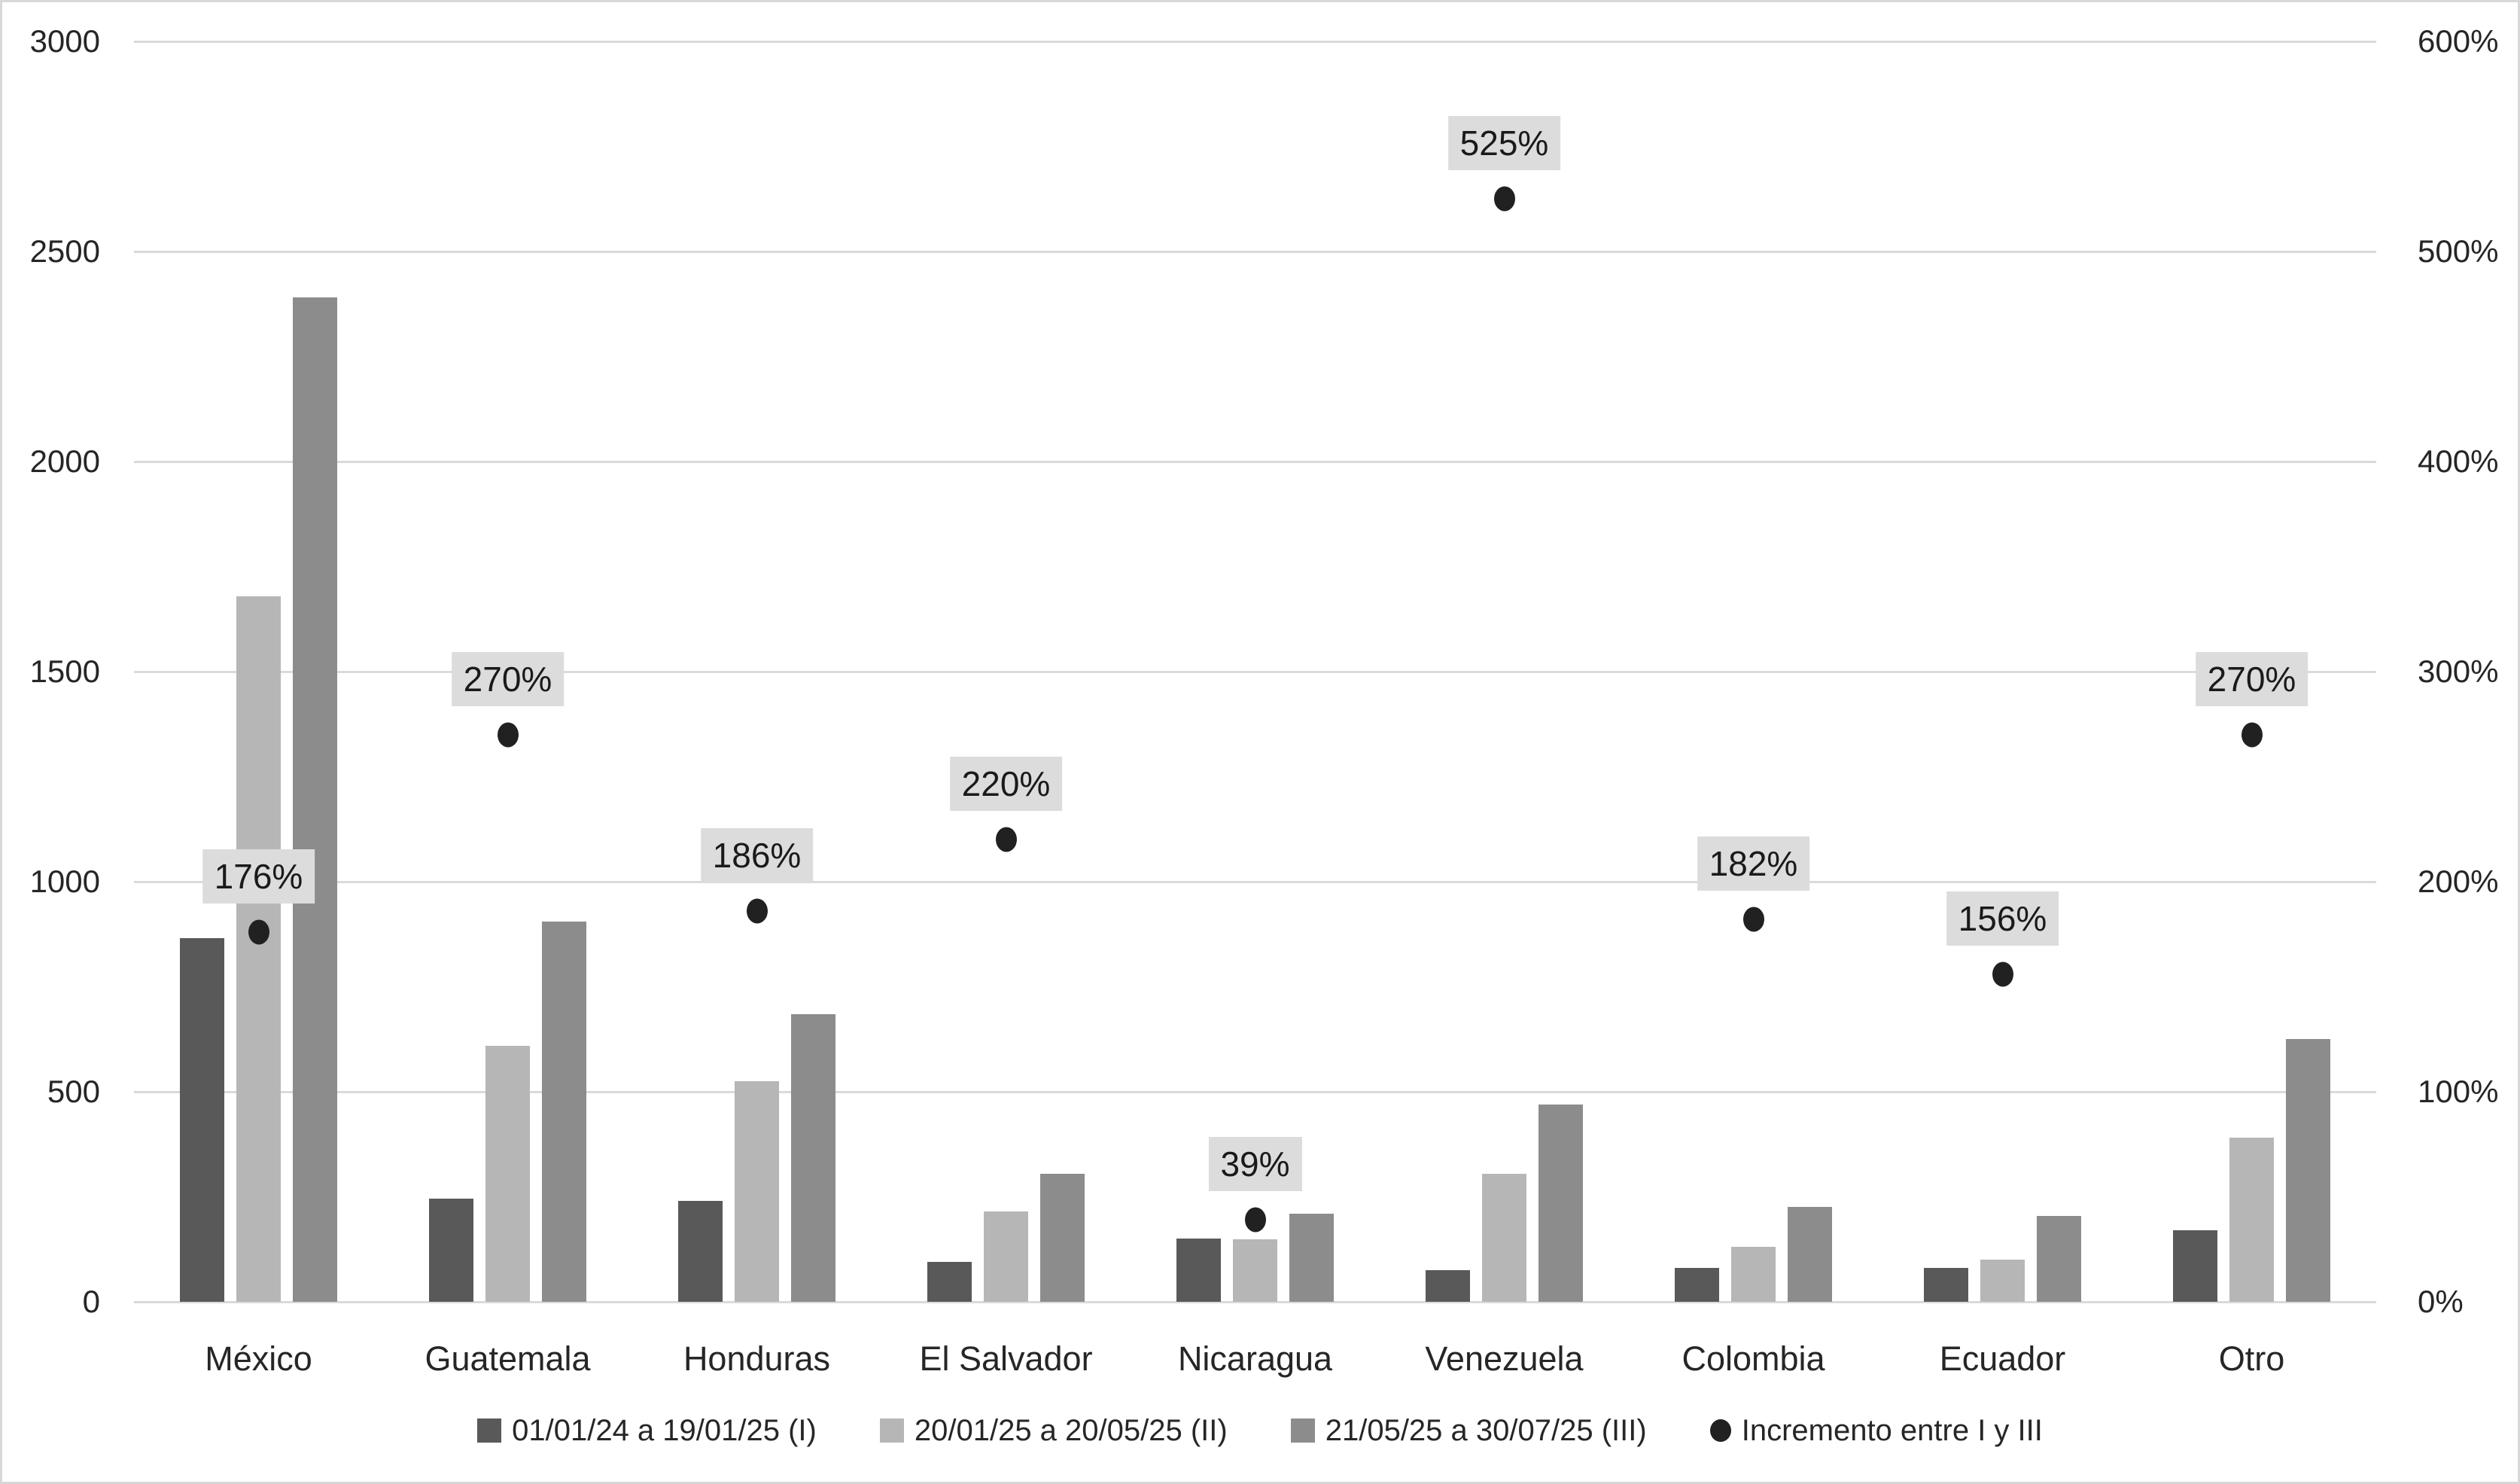 This screenshot has width=2520, height=1484. I want to click on legend-item-serie-1: 01/01/24 a 19/01/25 (I), so click(647, 1430).